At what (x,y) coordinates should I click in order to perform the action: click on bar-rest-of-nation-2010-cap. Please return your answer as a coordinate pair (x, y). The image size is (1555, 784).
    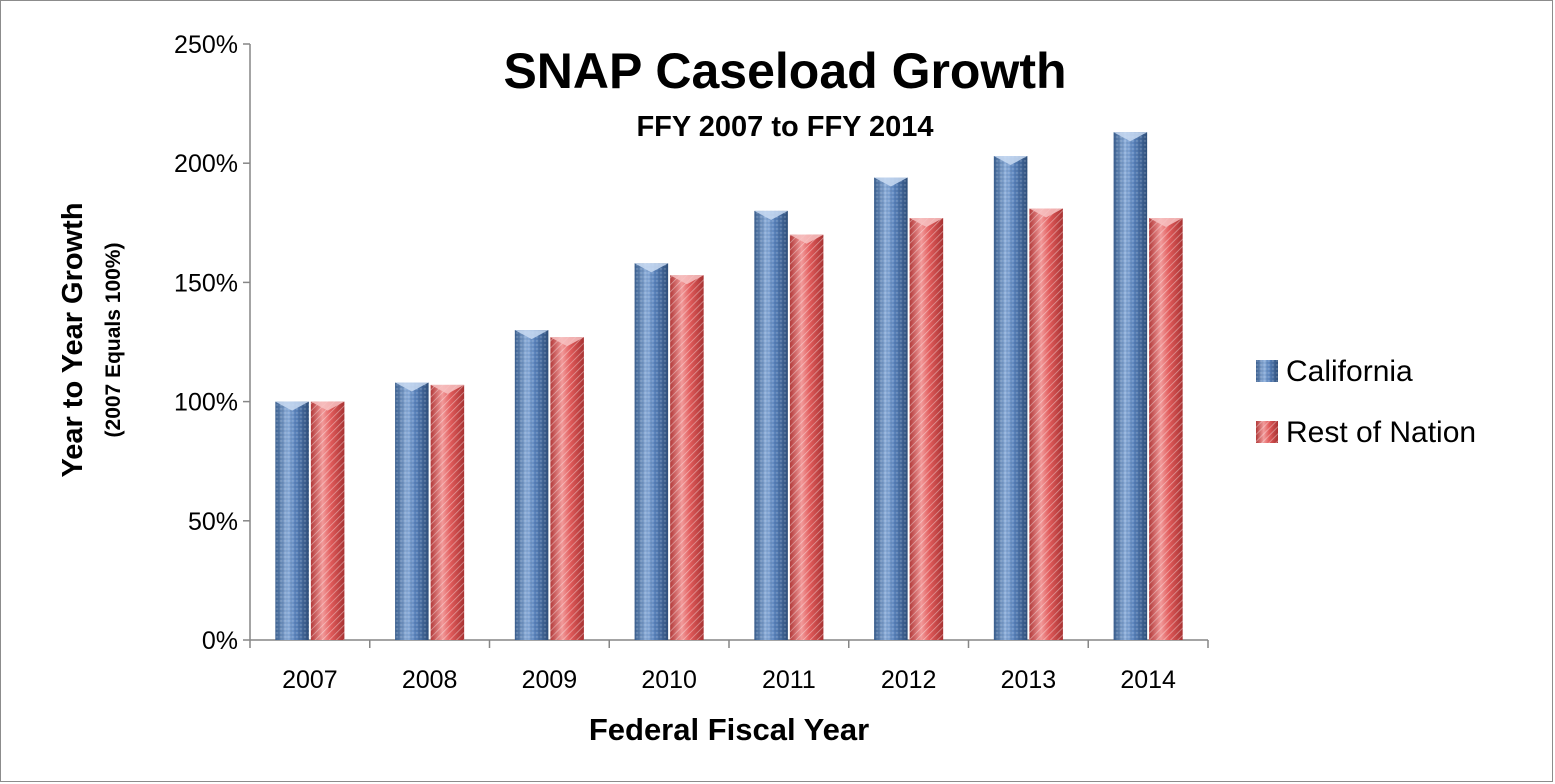
    Looking at the image, I should click on (687, 280).